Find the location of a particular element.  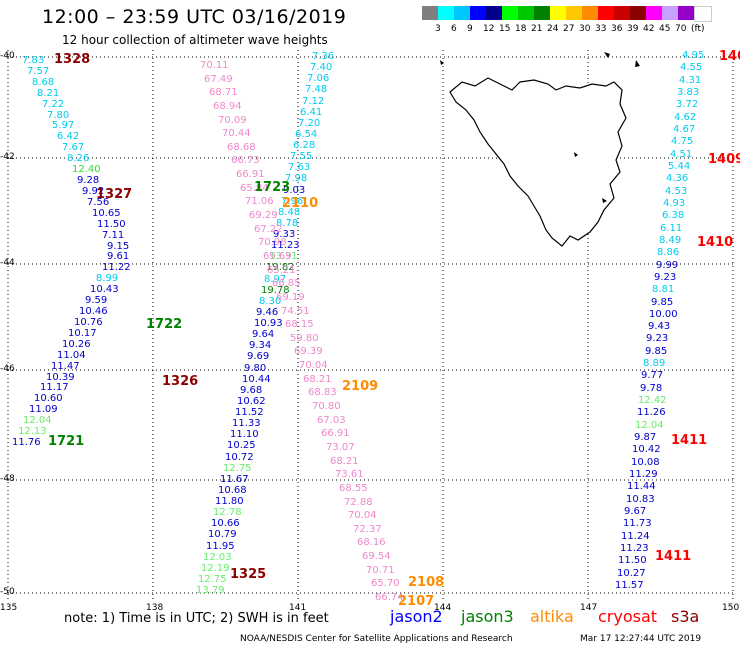

pass-time-label: 1721 is located at coordinates (66, 441).